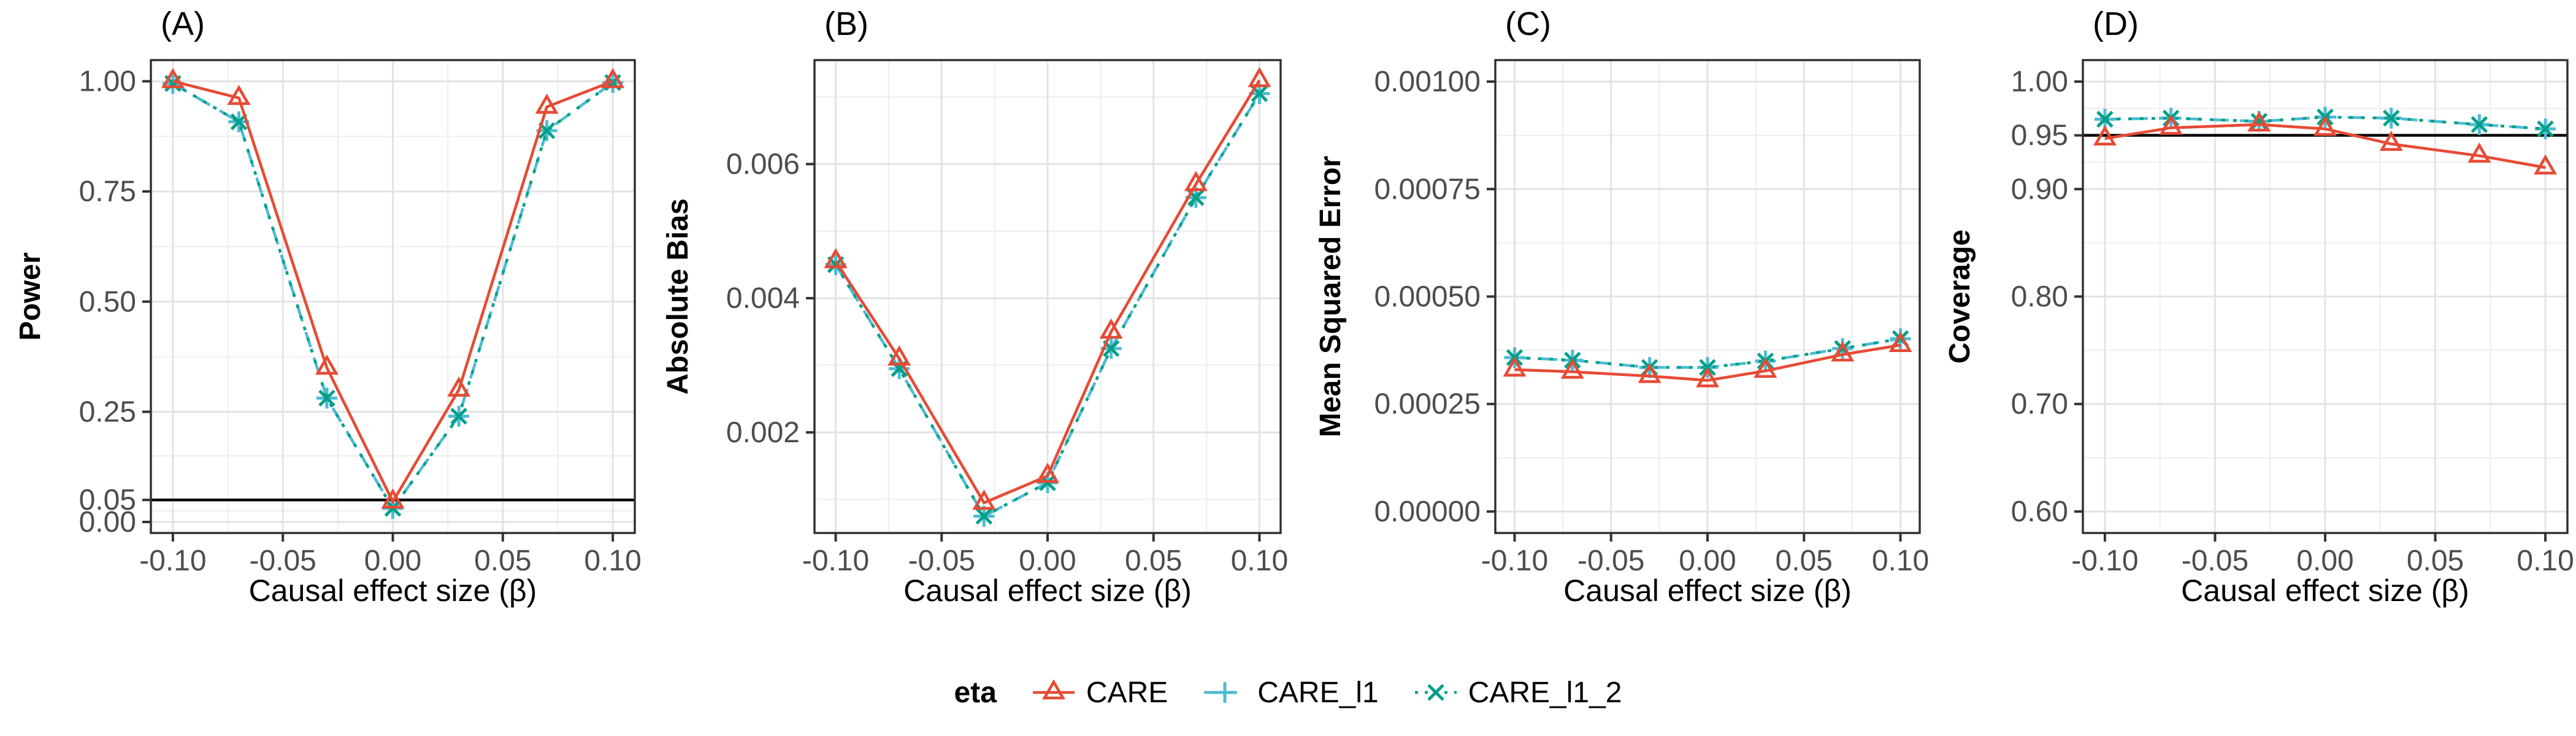  Describe the element at coordinates (1225, 692) in the screenshot. I see `care-l1-plus-line-icon` at that location.